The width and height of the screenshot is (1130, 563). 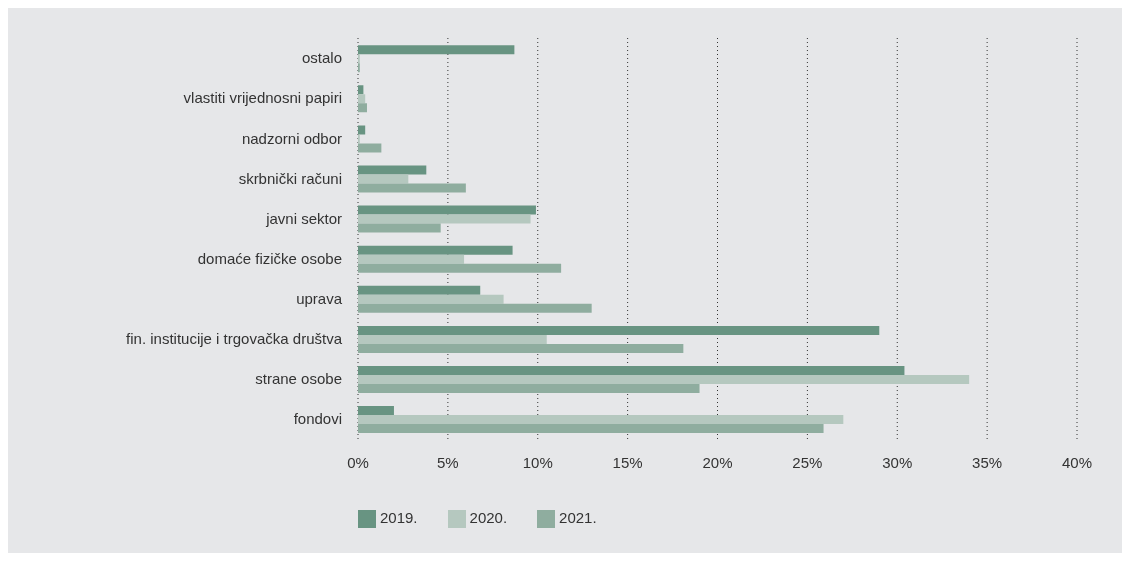 What do you see at coordinates (897, 462) in the screenshot?
I see `x-tick-label: 30%` at bounding box center [897, 462].